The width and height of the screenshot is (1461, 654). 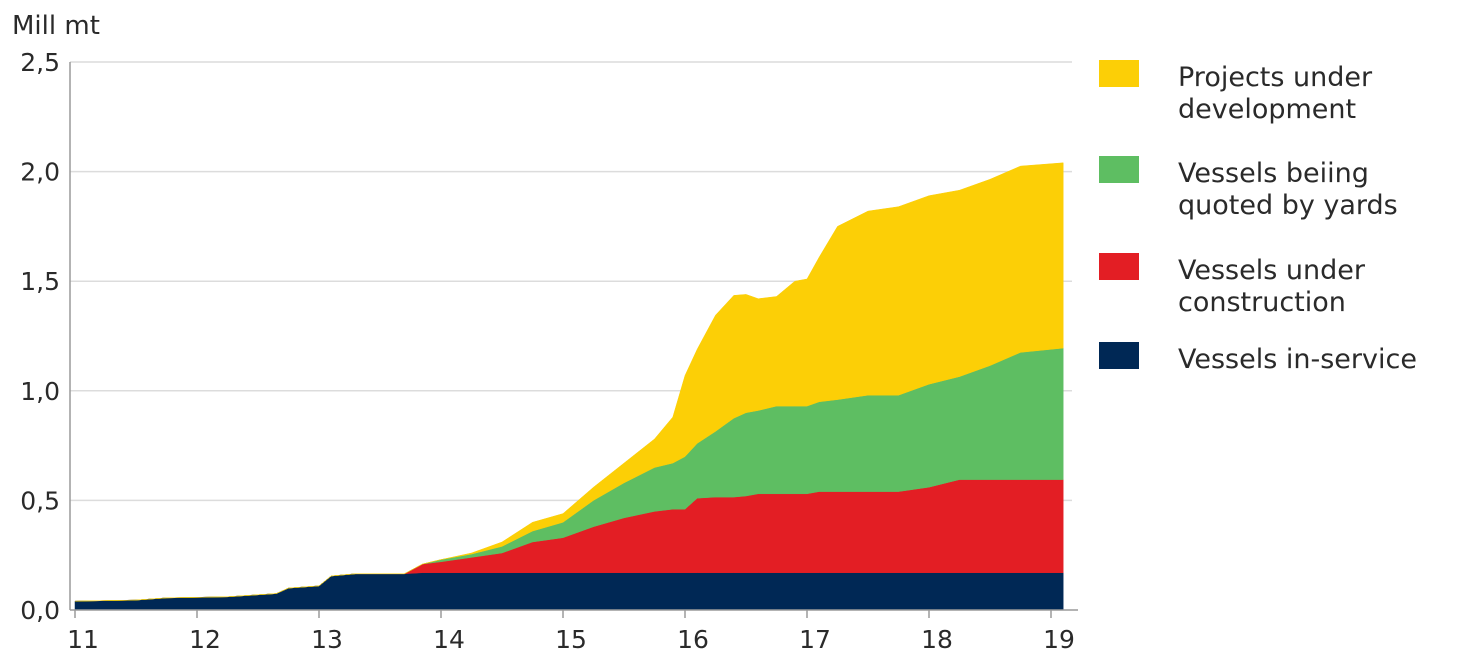 I want to click on x-tick-label: 16, so click(x=693, y=639).